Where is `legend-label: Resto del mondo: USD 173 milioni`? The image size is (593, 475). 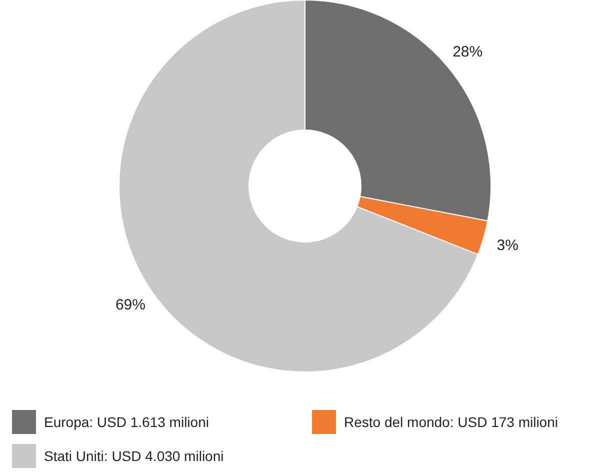 legend-label: Resto del mondo: USD 173 milioni is located at coordinates (451, 422).